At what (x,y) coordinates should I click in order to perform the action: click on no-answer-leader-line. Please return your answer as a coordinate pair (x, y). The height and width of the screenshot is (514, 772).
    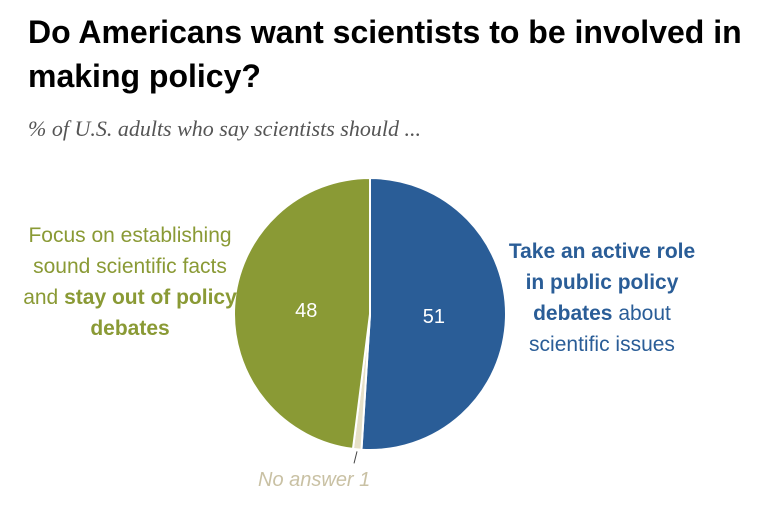
    Looking at the image, I should click on (355, 457).